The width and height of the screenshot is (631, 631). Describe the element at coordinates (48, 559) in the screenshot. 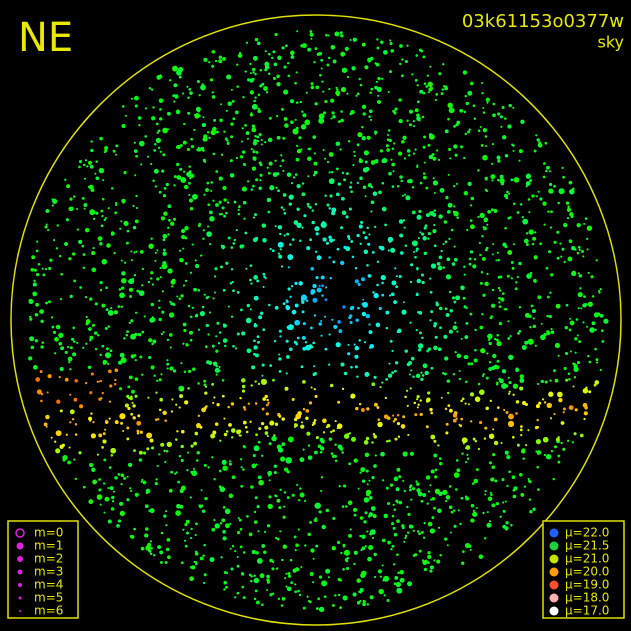

I see `magnitude-label: m=2` at that location.